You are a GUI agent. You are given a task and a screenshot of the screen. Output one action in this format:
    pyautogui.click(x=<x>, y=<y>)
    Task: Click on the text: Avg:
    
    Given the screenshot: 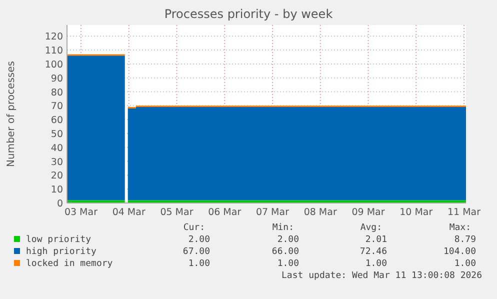 What is the action you would take?
    pyautogui.click(x=371, y=228)
    